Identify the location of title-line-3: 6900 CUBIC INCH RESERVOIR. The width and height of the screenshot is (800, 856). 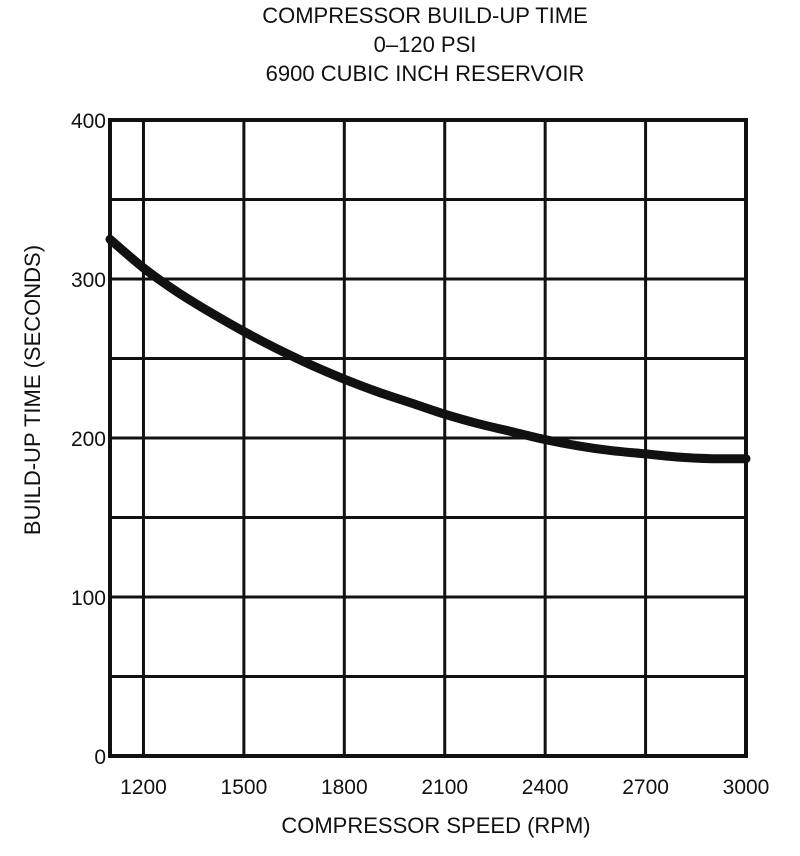
(425, 73).